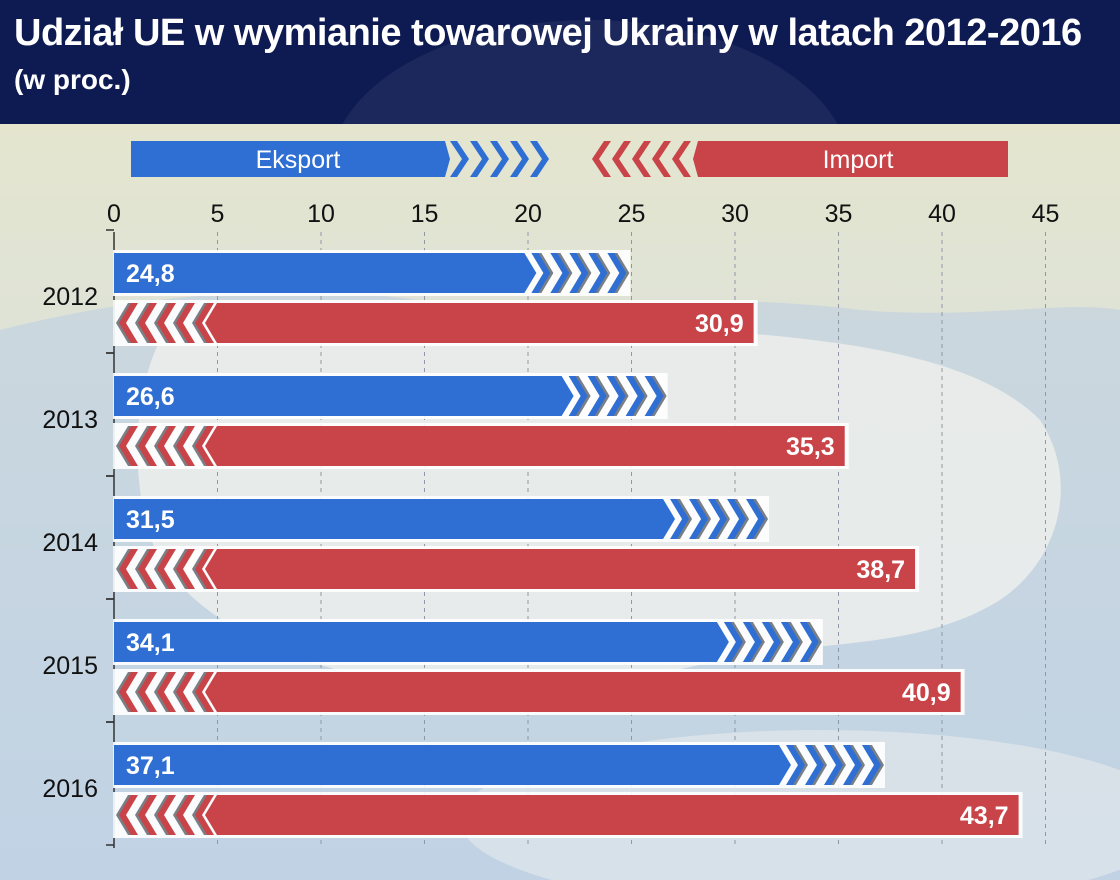 This screenshot has height=880, width=1120. Describe the element at coordinates (1046, 214) in the screenshot. I see `x-tick-label: 45` at that location.